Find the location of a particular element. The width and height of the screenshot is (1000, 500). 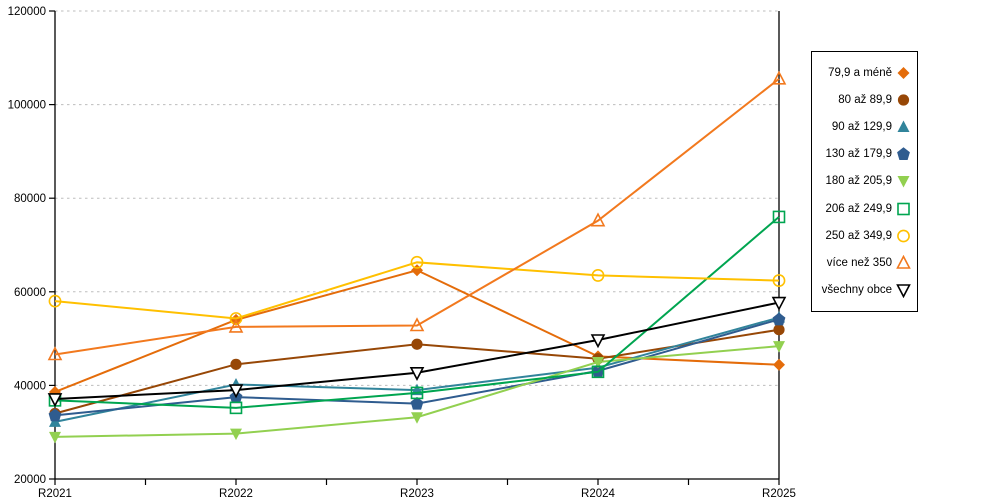

legend-label: 90 až 129,9 is located at coordinates (861, 127).